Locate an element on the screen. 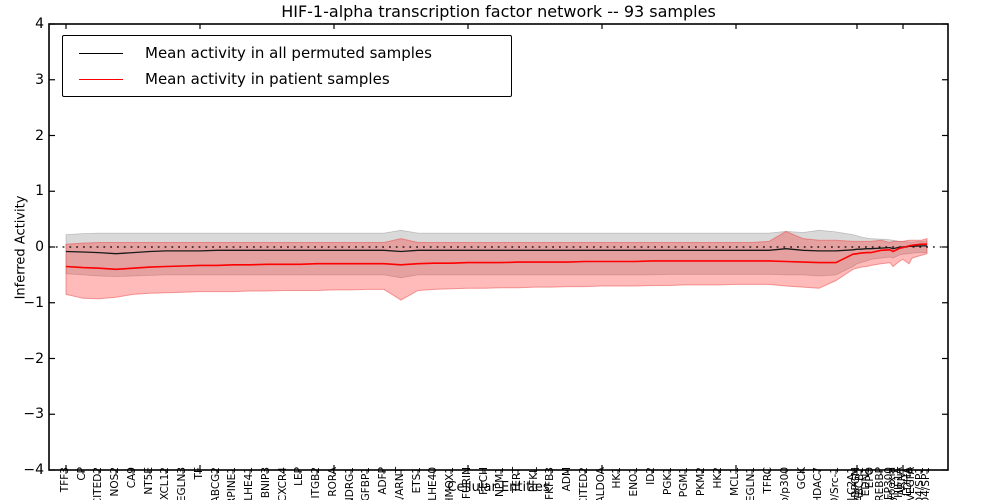 The image size is (1000, 500). x-tick-label: CP is located at coordinates (82, 474).